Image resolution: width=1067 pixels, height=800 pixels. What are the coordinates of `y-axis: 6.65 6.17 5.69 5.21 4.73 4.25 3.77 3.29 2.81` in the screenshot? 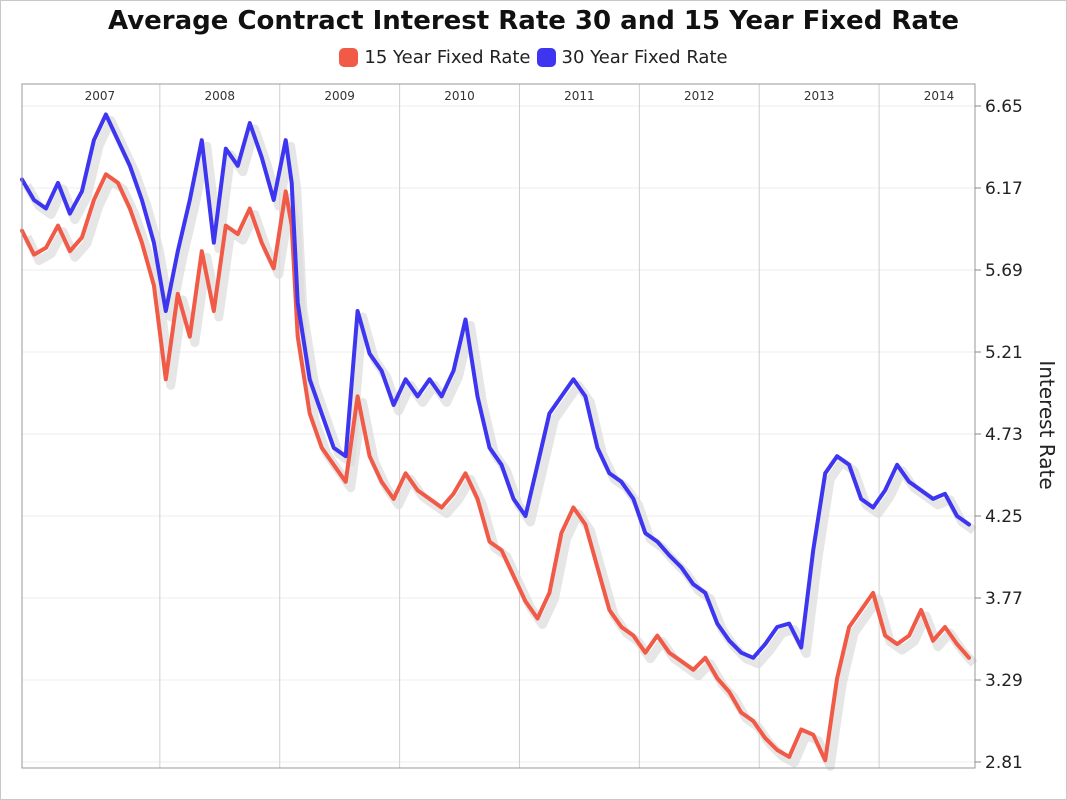 It's located at (999, 435).